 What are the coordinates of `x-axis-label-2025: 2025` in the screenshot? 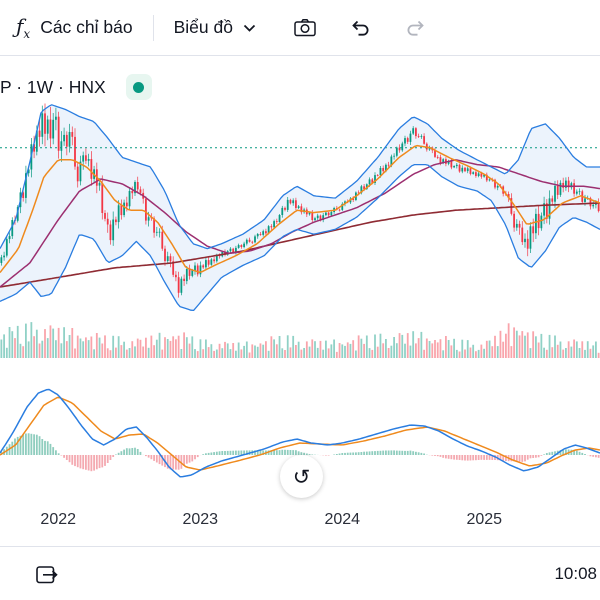 It's located at (484, 519).